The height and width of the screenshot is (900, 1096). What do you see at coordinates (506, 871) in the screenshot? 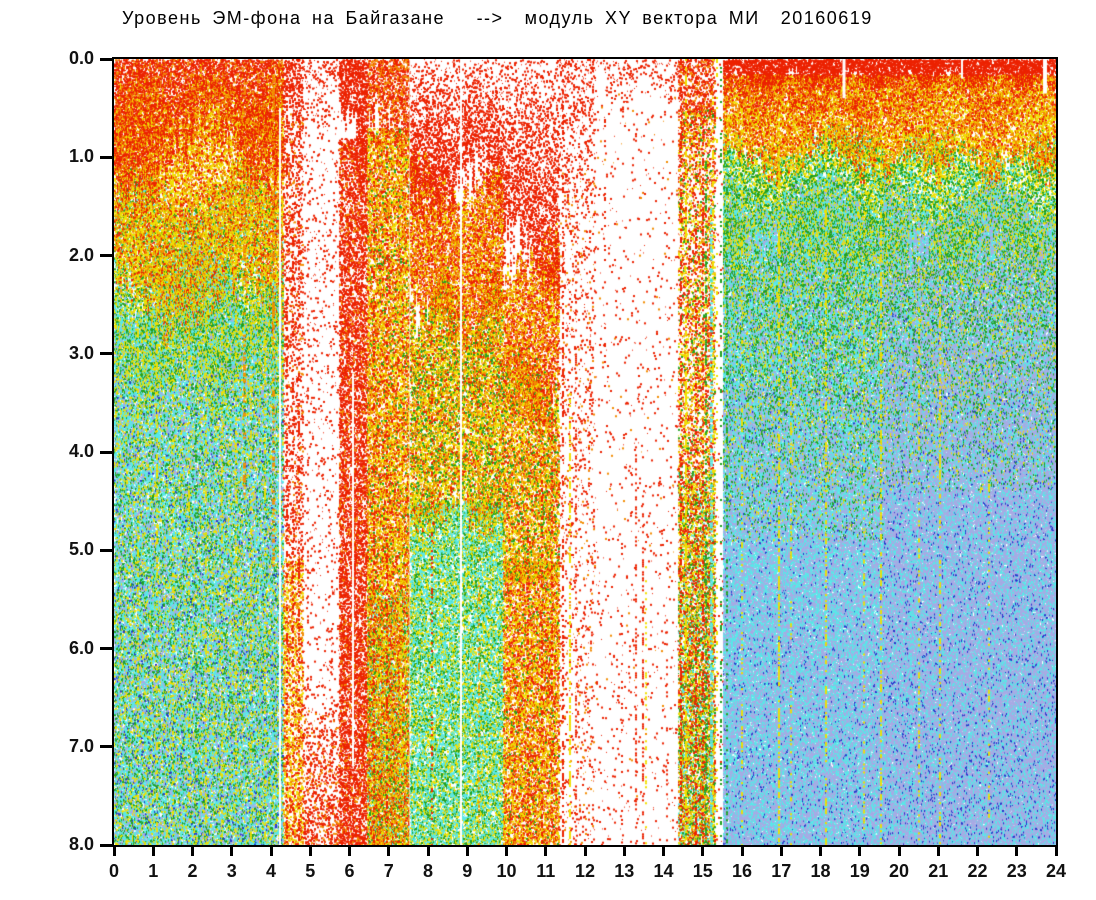
I see `x-tick-label: 10` at bounding box center [506, 871].